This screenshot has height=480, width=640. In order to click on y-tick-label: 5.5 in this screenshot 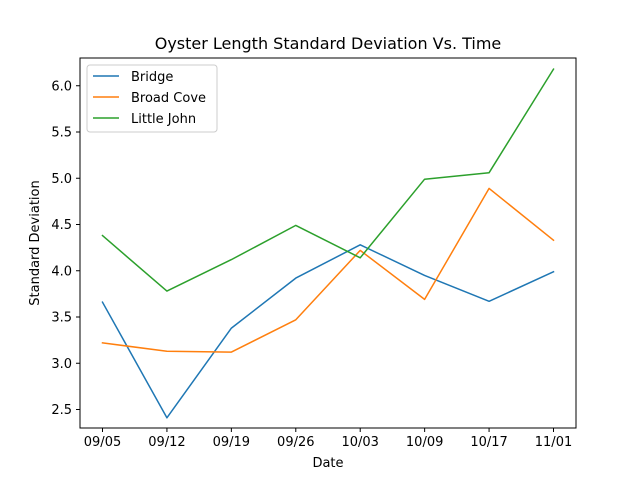, I will do `click(61, 133)`.